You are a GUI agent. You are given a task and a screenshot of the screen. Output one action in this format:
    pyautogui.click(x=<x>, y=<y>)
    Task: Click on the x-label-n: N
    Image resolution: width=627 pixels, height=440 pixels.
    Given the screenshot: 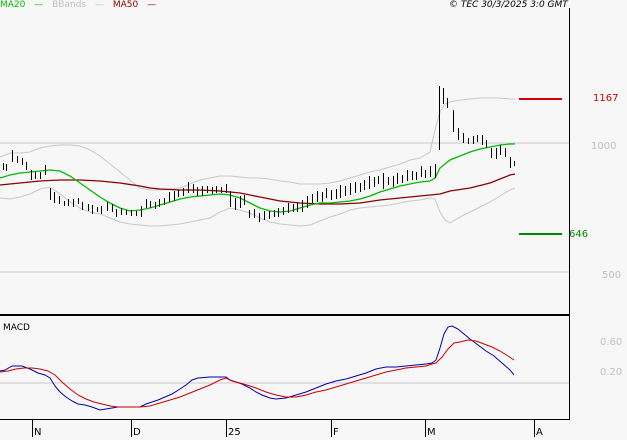 What is the action you would take?
    pyautogui.click(x=38, y=432)
    